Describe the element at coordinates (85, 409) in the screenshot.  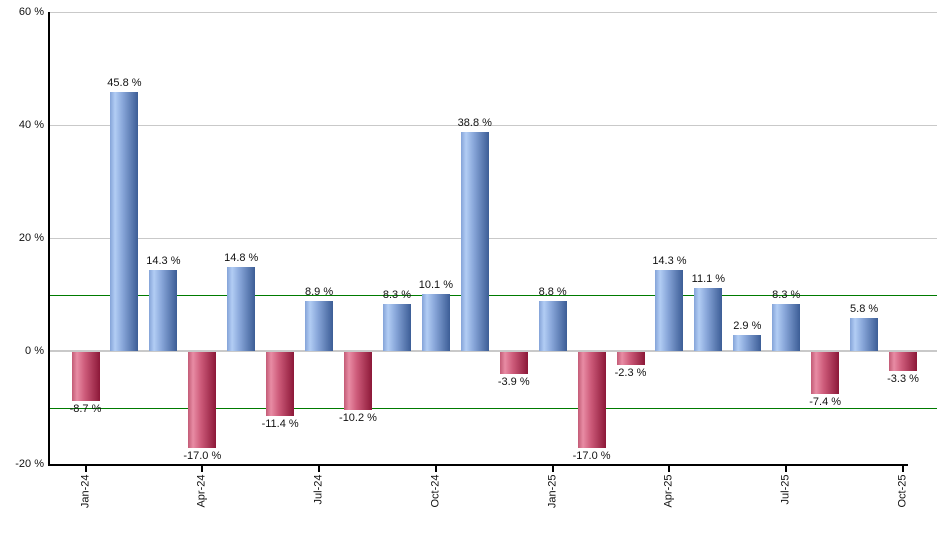
I see `bar-value-label-Jan-24: -8.7 %` at that location.